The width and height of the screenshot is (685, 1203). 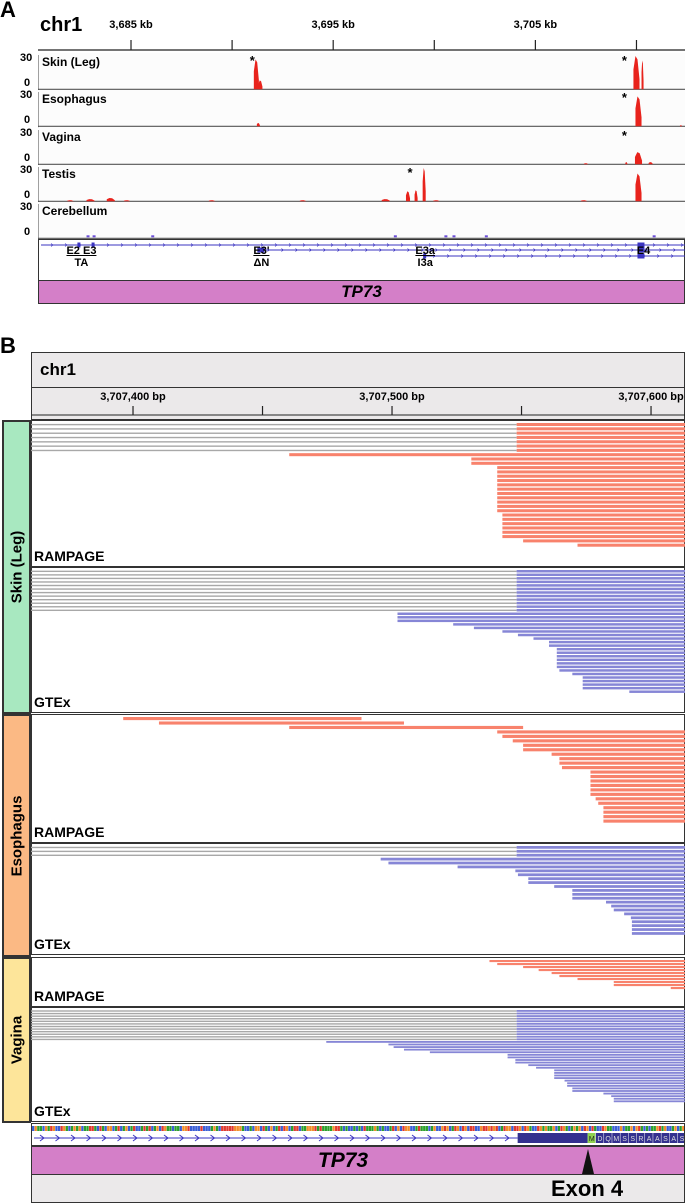 What do you see at coordinates (71, 62) in the screenshot?
I see `track-name: Skin (Leg)` at bounding box center [71, 62].